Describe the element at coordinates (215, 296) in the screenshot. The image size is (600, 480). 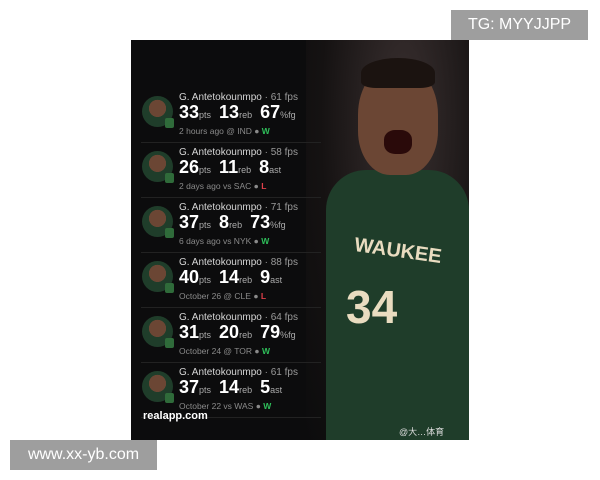
I see `game-time: October 26 @ CLE` at that location.